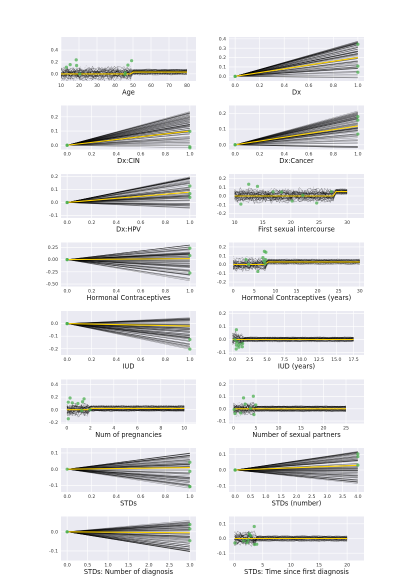  I want to click on x-tick-label: 2.5, so click(169, 566).